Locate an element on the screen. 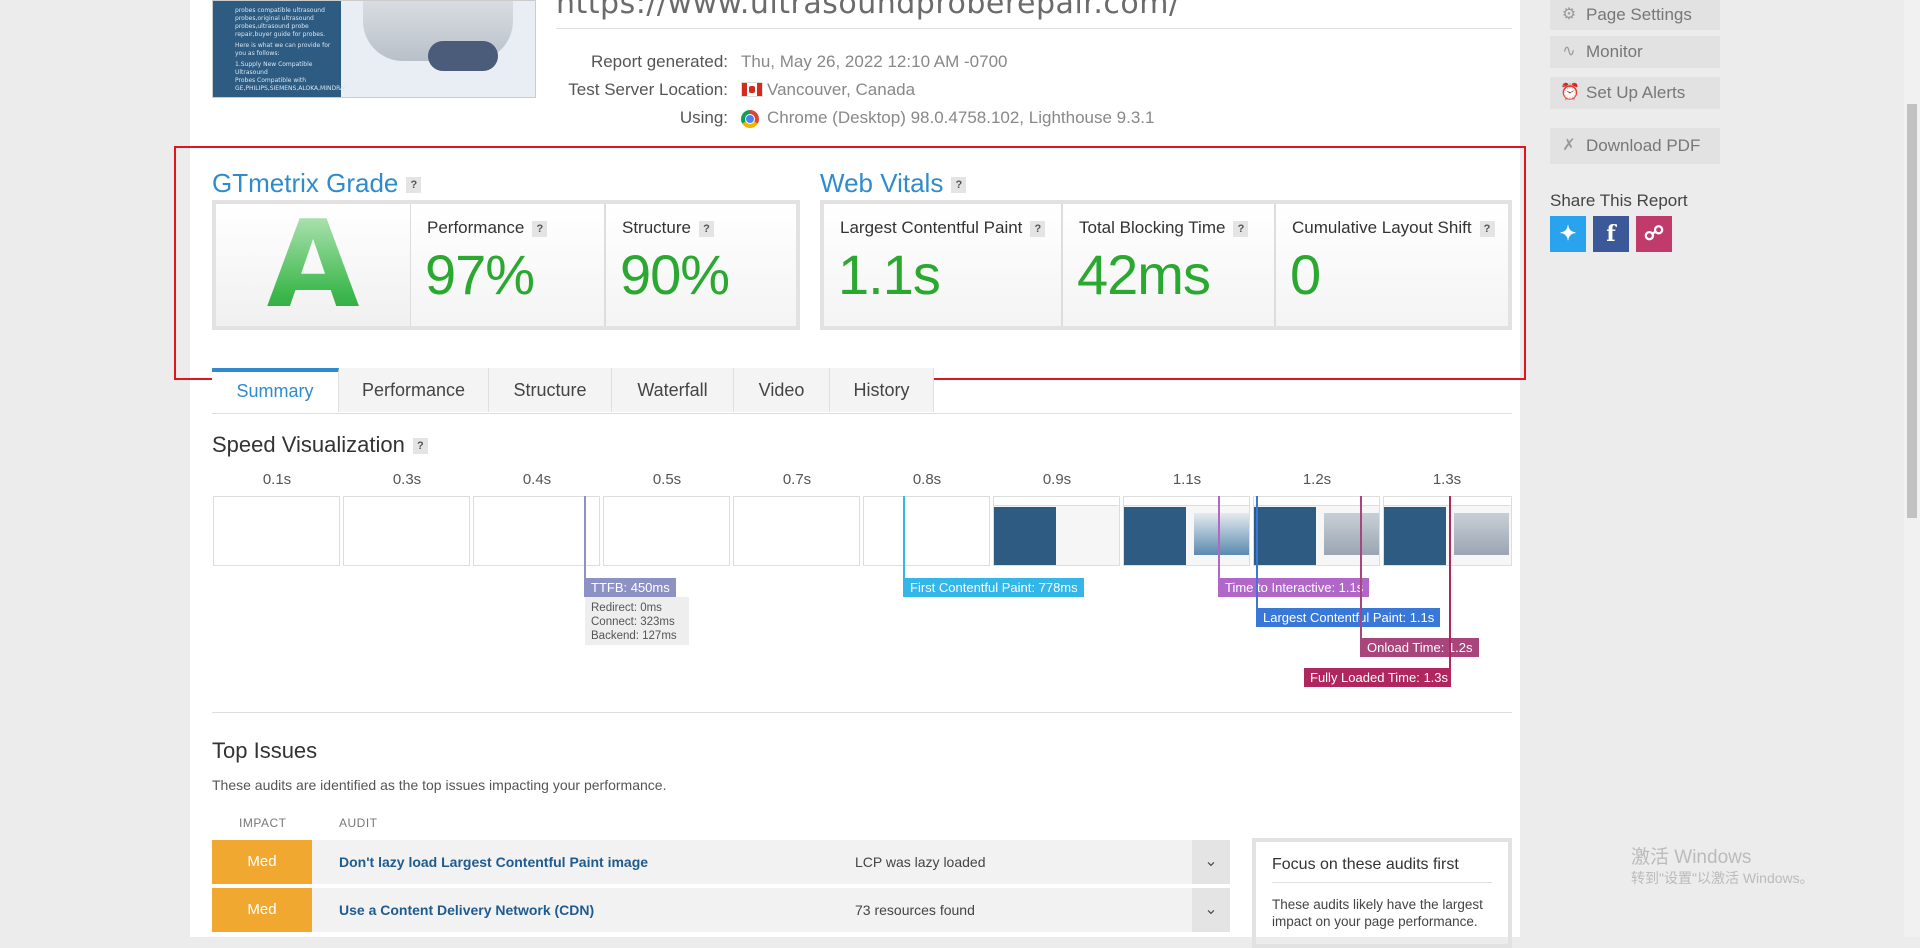 The height and width of the screenshot is (948, 1920). timeline-tick: 1.1s is located at coordinates (1187, 479).